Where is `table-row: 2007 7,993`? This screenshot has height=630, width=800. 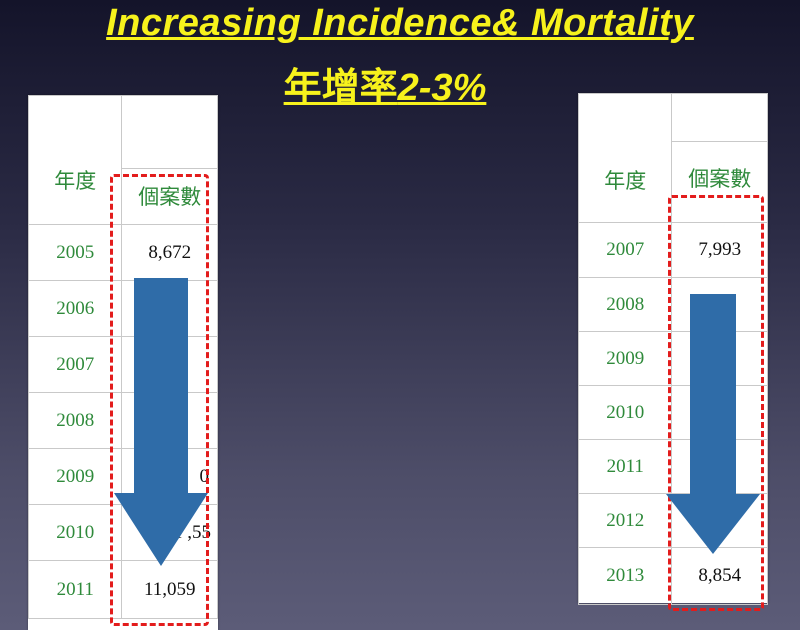 table-row: 2007 7,993 is located at coordinates (672, 250).